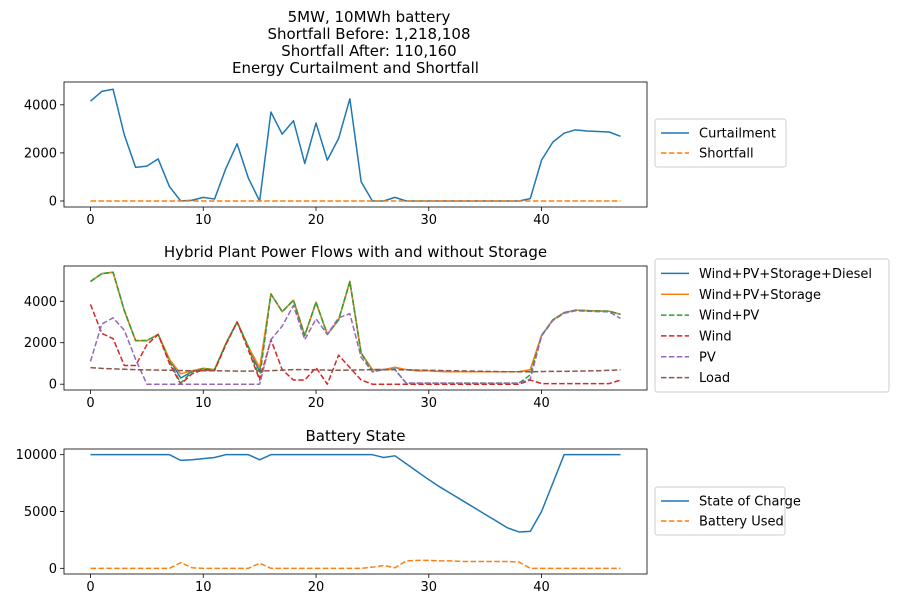  I want to click on figure-title-line: 5MW, 10MWh battery, so click(369, 17).